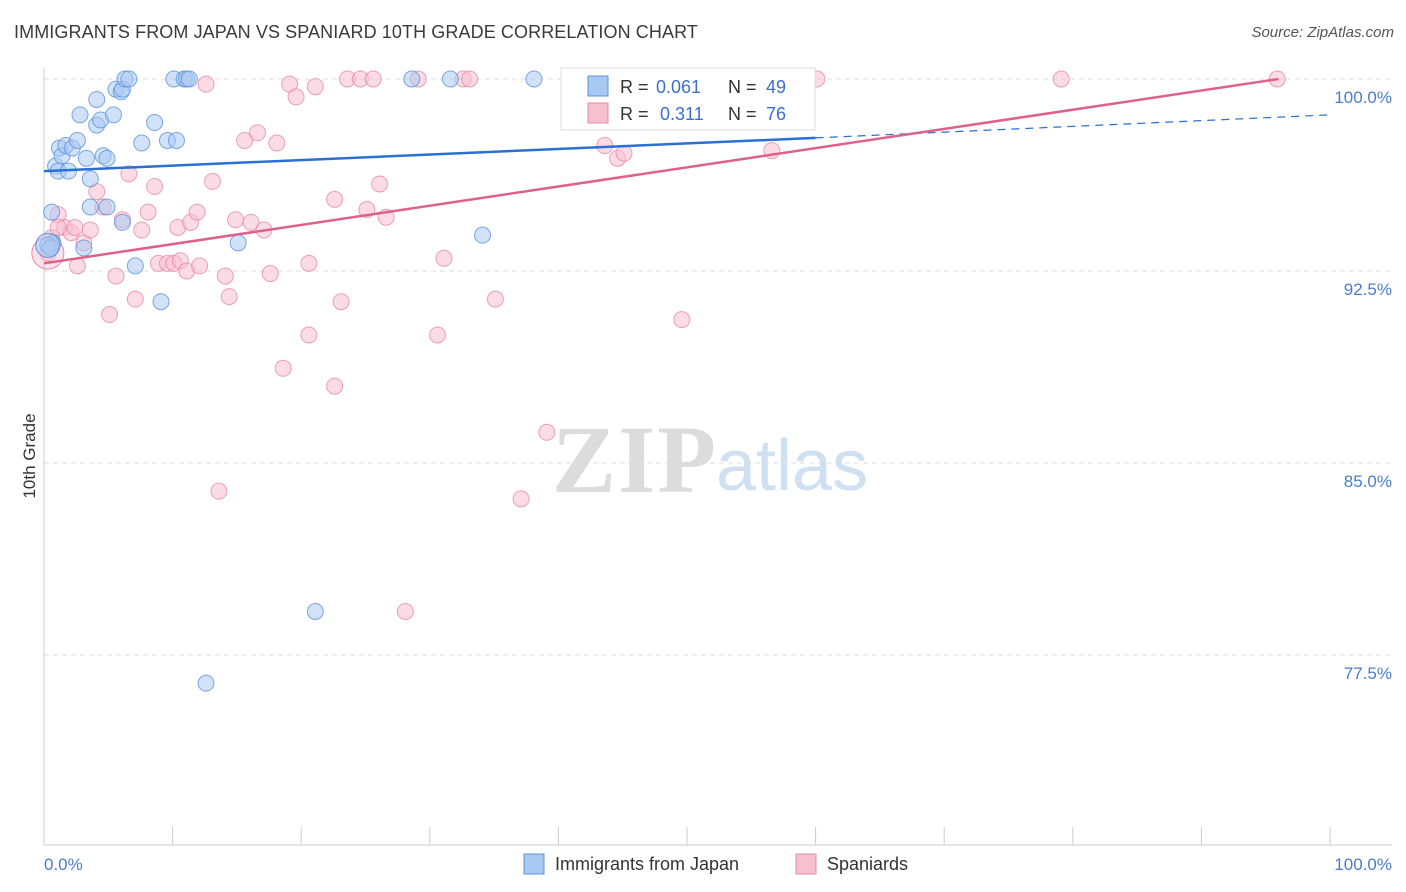 The image size is (1406, 892). I want to click on legend-japan-r-label: R =, so click(634, 87).